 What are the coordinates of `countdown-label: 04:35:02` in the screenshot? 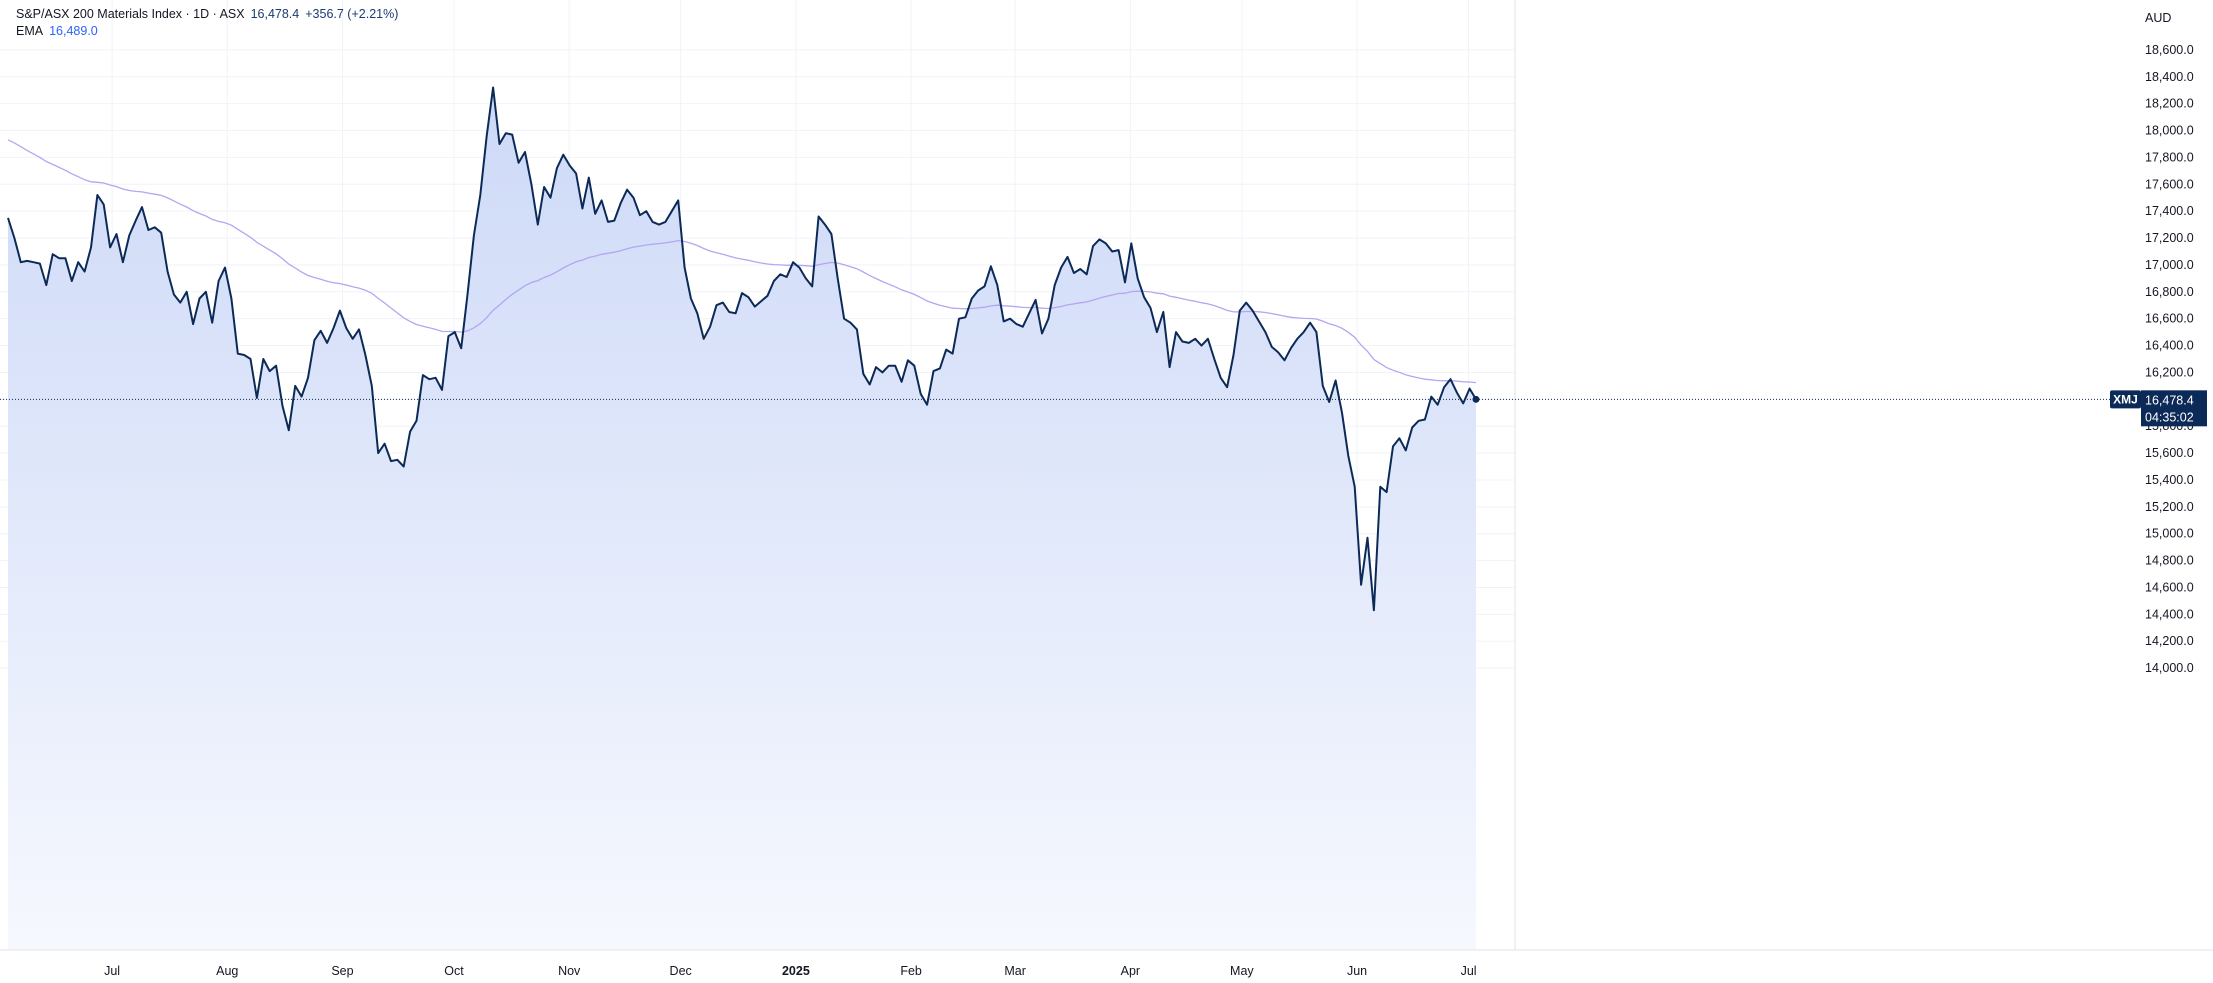 It's located at (2169, 417).